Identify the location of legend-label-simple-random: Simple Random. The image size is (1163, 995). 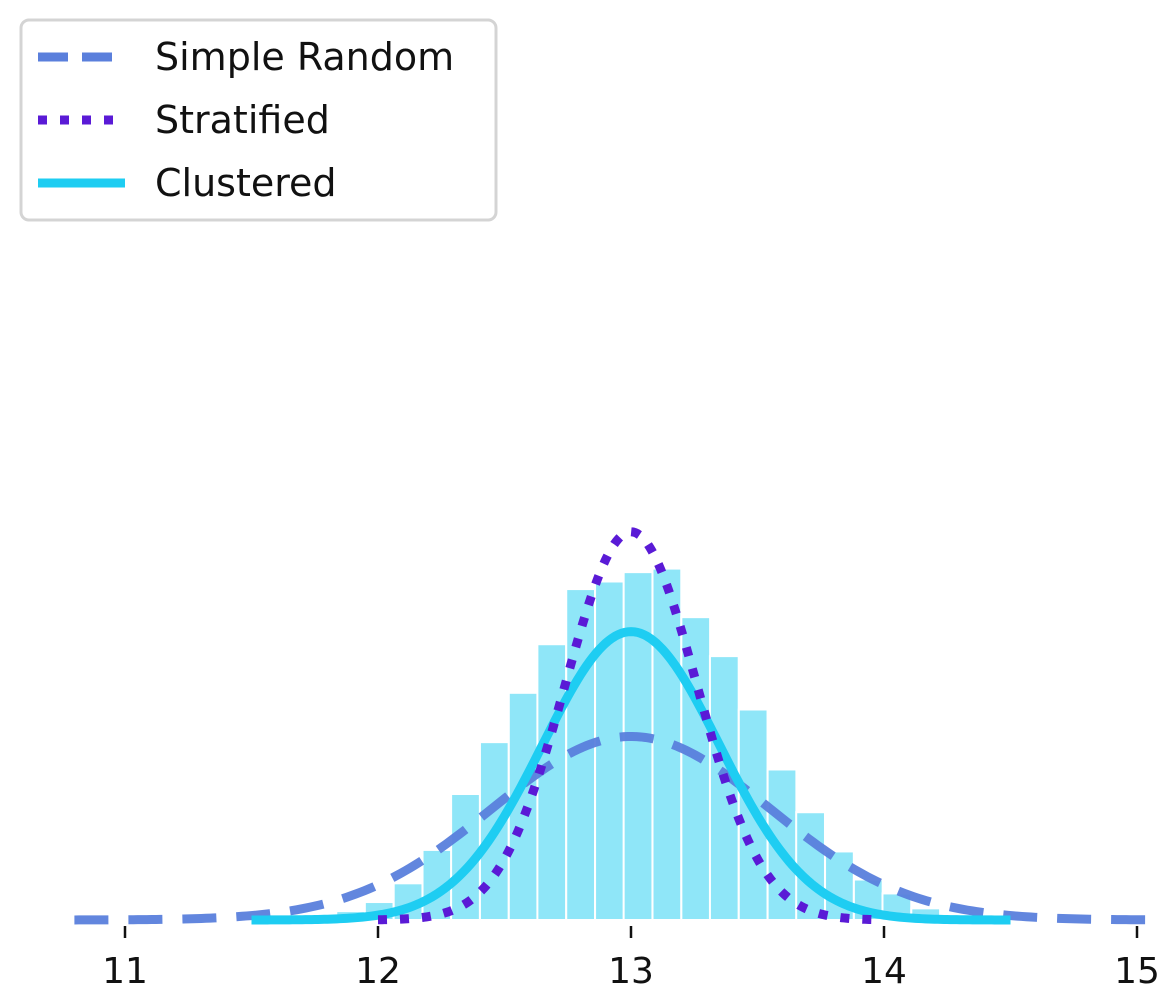
(304, 57).